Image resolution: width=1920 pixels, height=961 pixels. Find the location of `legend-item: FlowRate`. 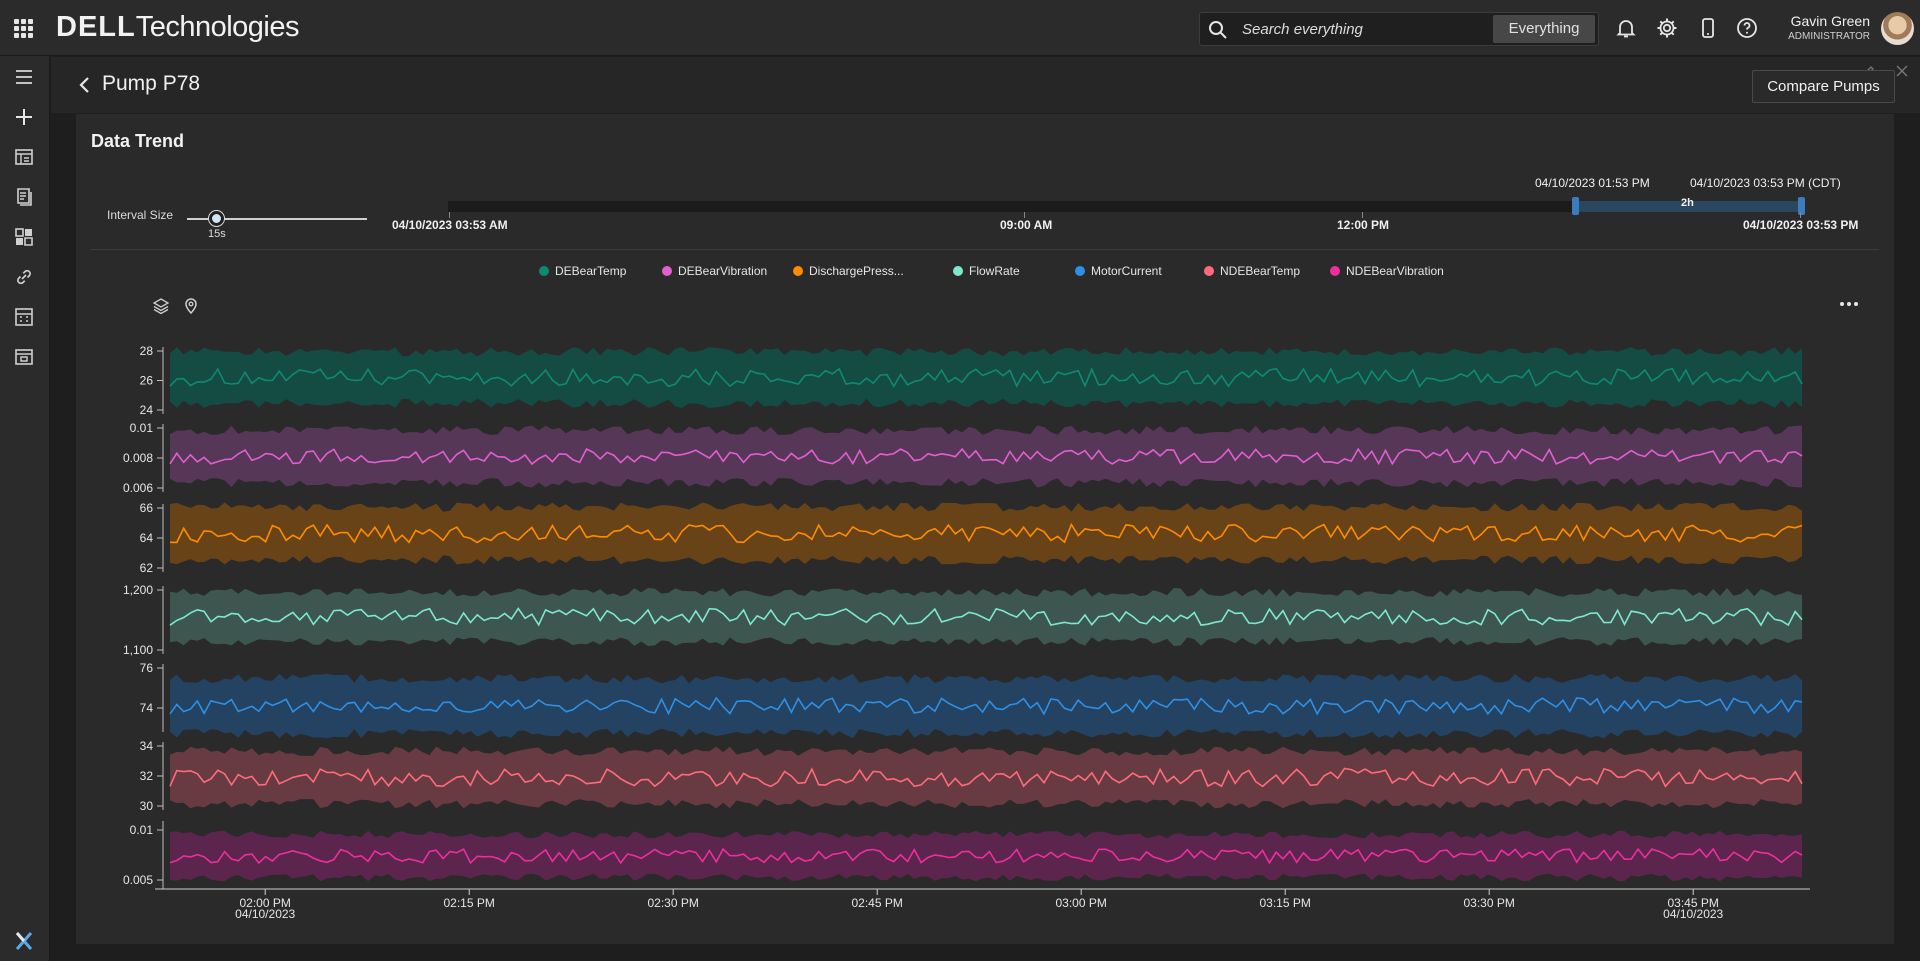

legend-item: FlowRate is located at coordinates (986, 271).